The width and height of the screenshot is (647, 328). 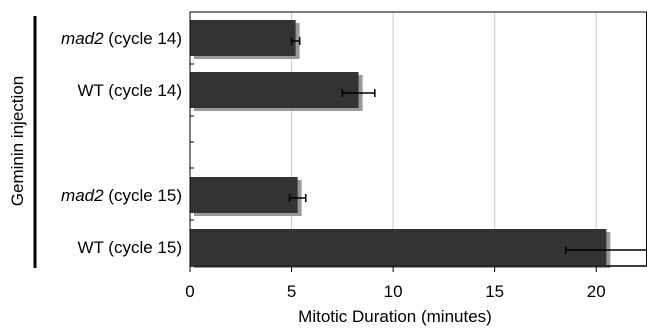 I want to click on x-axis-title: Mitotic Duration (minutes), so click(x=395, y=316).